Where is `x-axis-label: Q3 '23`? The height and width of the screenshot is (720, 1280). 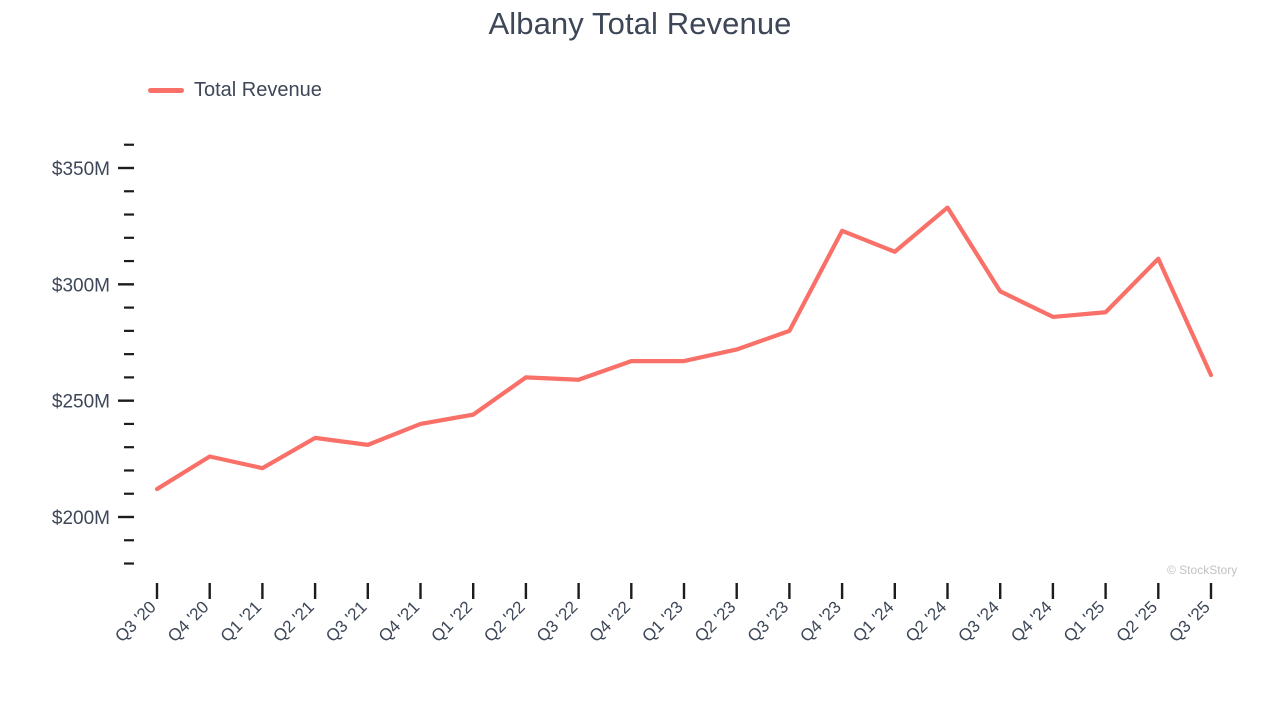 x-axis-label: Q3 '23 is located at coordinates (768, 621).